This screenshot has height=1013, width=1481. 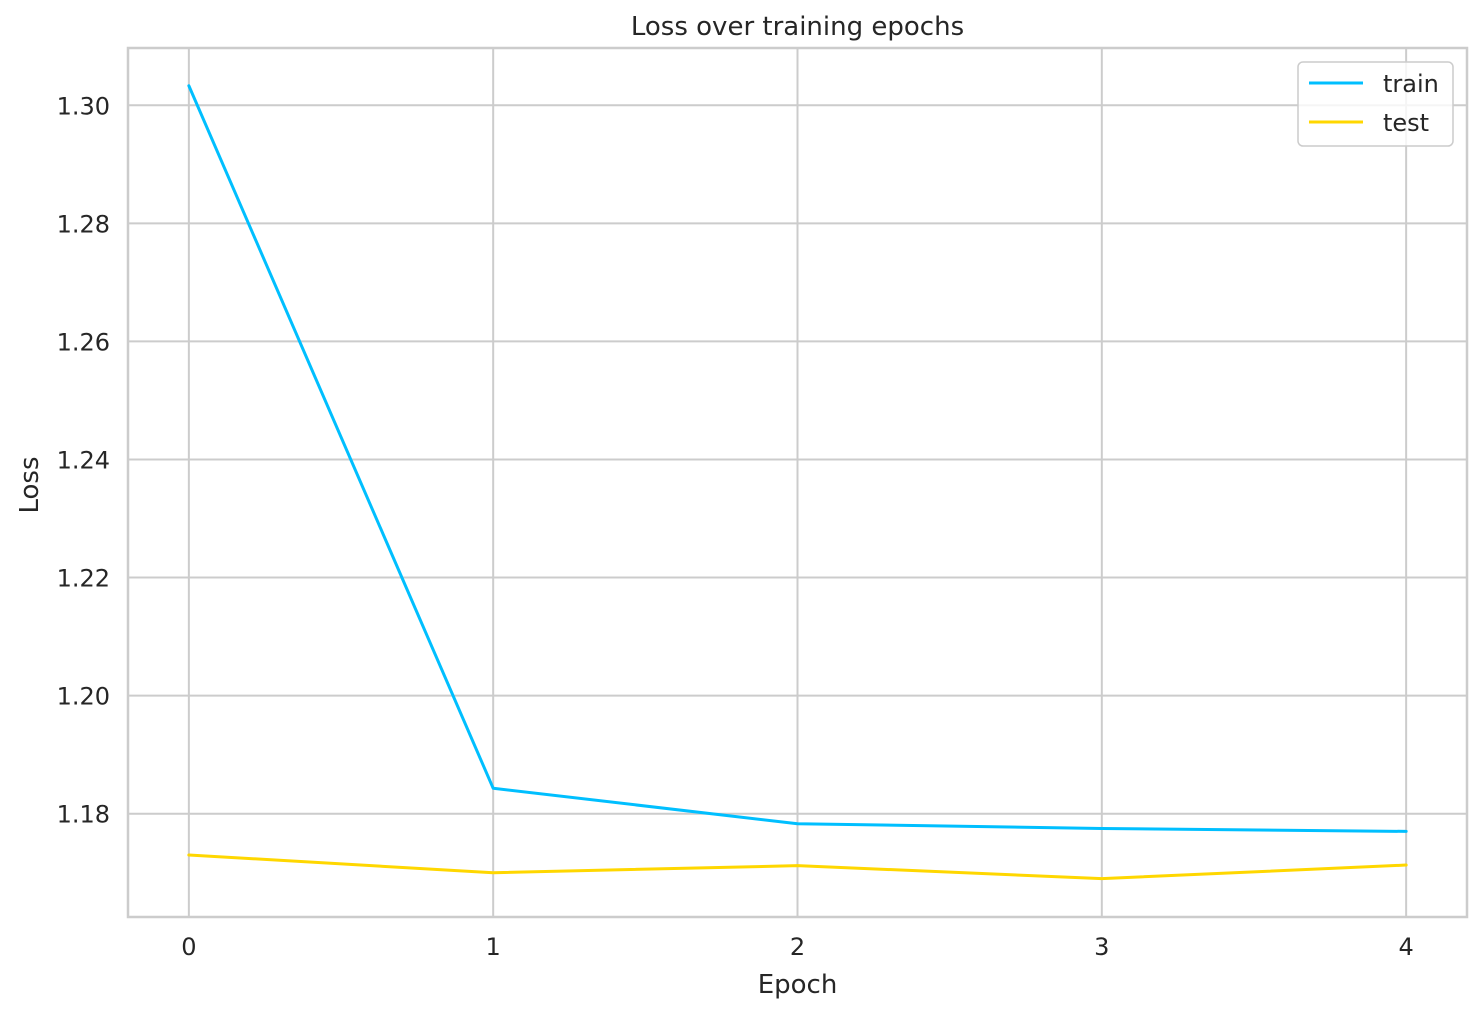 I want to click on x-tick-label: 2, so click(x=797, y=947).